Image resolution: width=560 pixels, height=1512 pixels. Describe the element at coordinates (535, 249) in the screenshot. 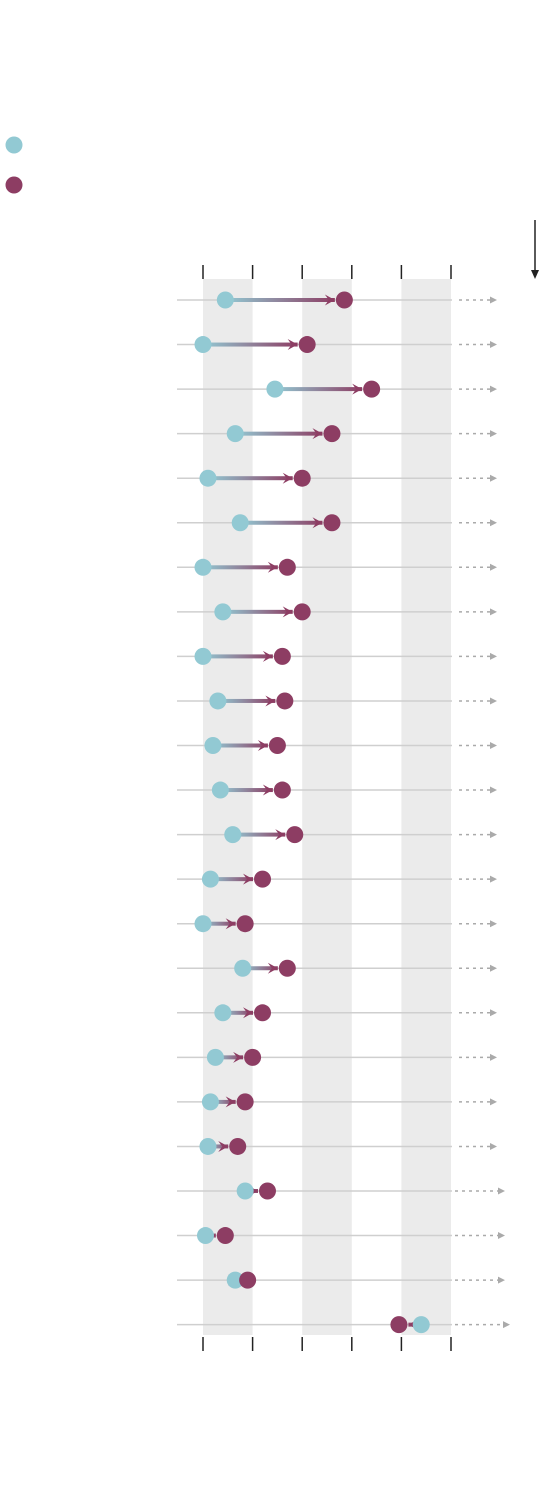

I see `sort-arrow-icon` at that location.